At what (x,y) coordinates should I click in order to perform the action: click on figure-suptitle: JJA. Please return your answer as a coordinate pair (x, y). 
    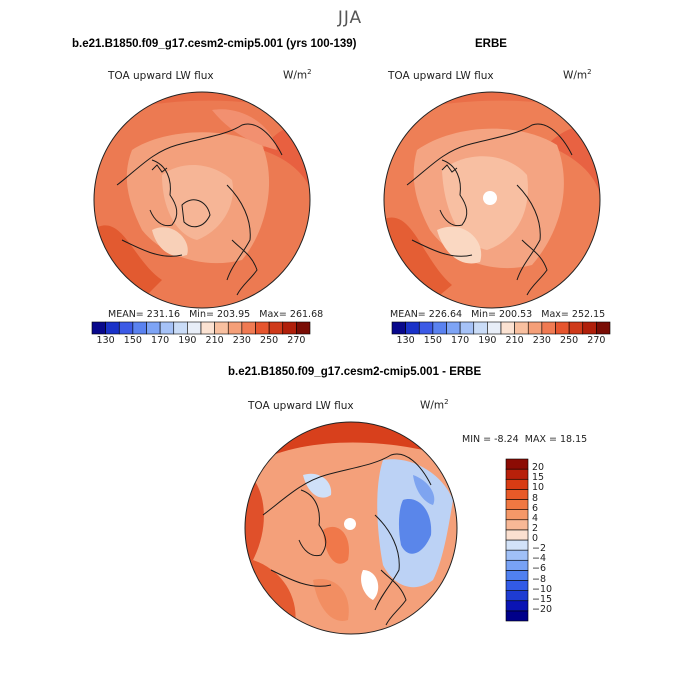
    Looking at the image, I should click on (350, 18).